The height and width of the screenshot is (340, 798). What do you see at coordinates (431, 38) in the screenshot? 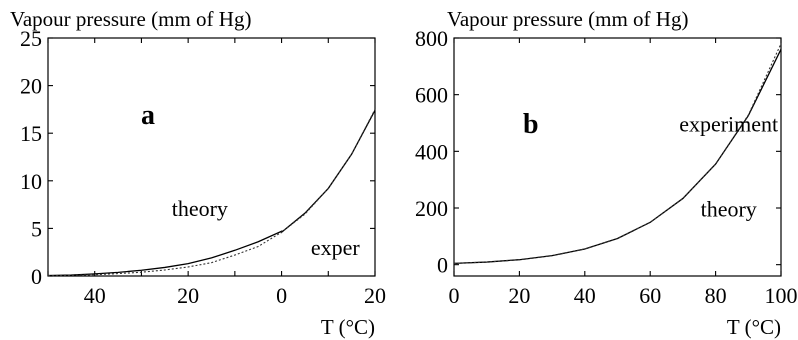
I see `panel-b-y-tick-label: 800` at bounding box center [431, 38].